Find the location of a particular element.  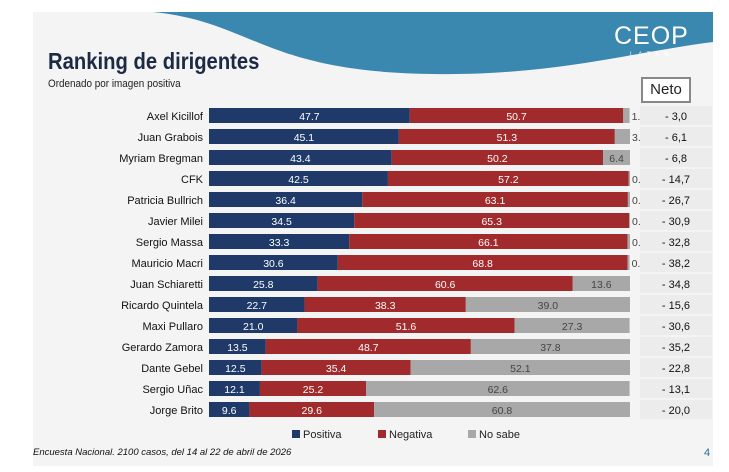

data-label: 38.3 is located at coordinates (385, 306).